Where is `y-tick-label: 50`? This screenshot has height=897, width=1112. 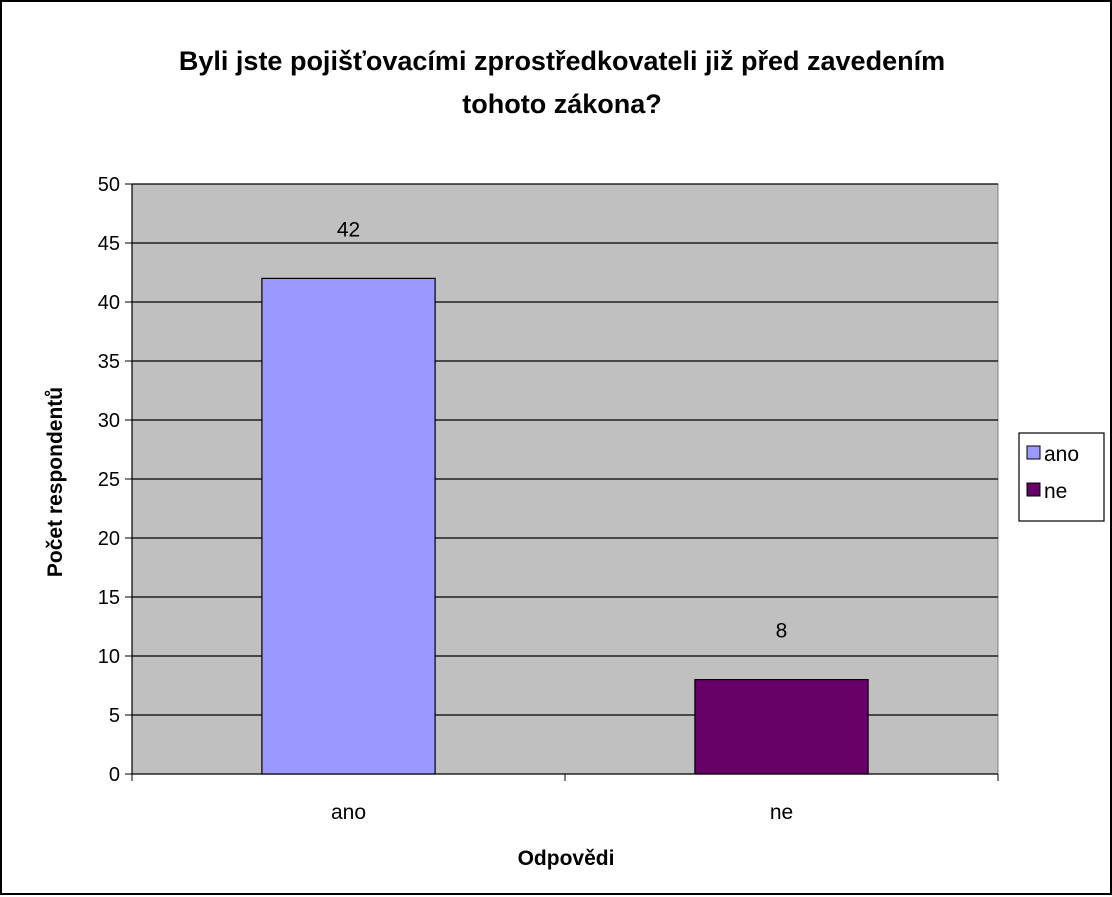
y-tick-label: 50 is located at coordinates (109, 185).